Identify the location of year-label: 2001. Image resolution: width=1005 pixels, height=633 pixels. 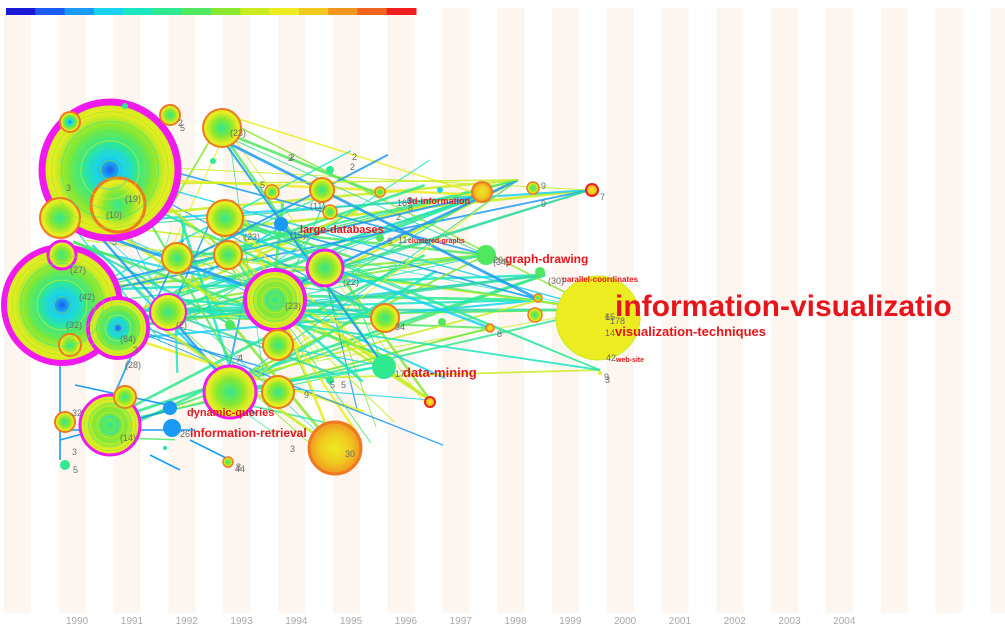
(680, 621).